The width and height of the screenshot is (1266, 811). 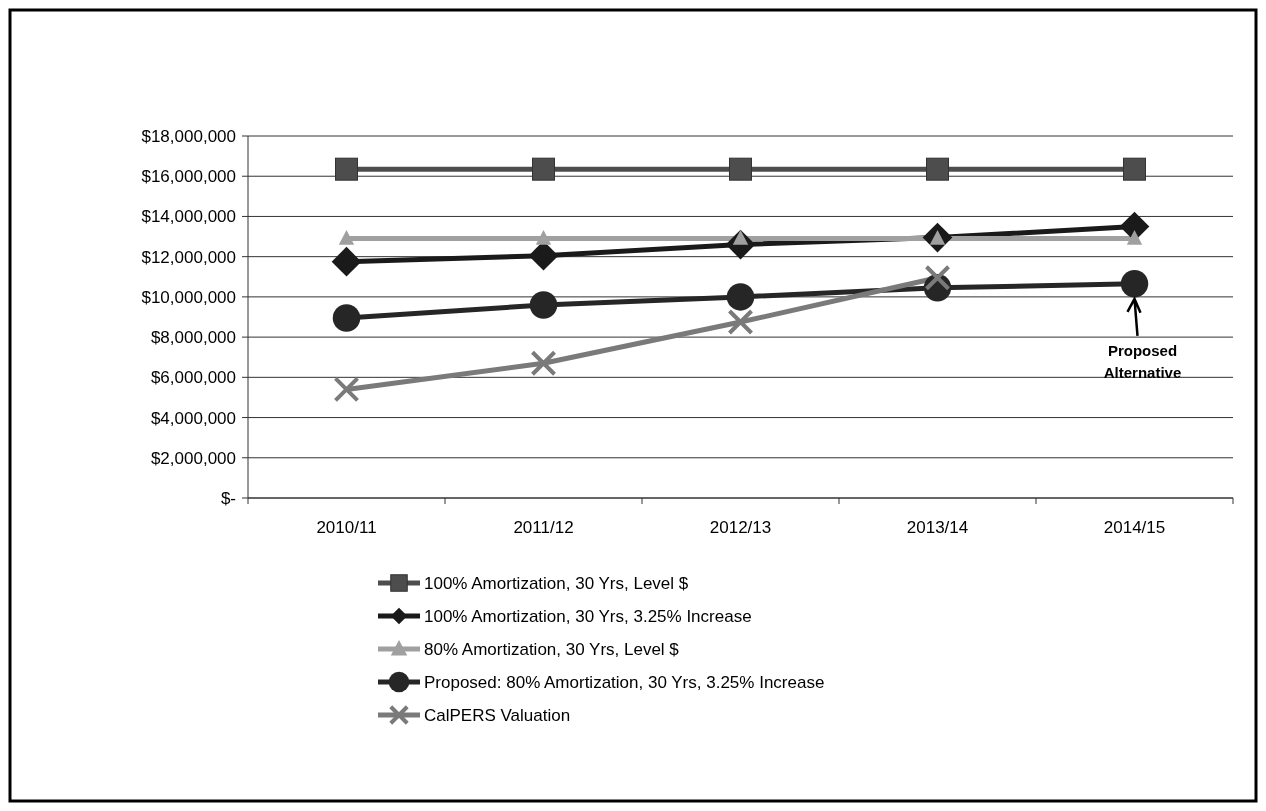 I want to click on y-tick-label: $10,000,000, so click(x=188, y=297).